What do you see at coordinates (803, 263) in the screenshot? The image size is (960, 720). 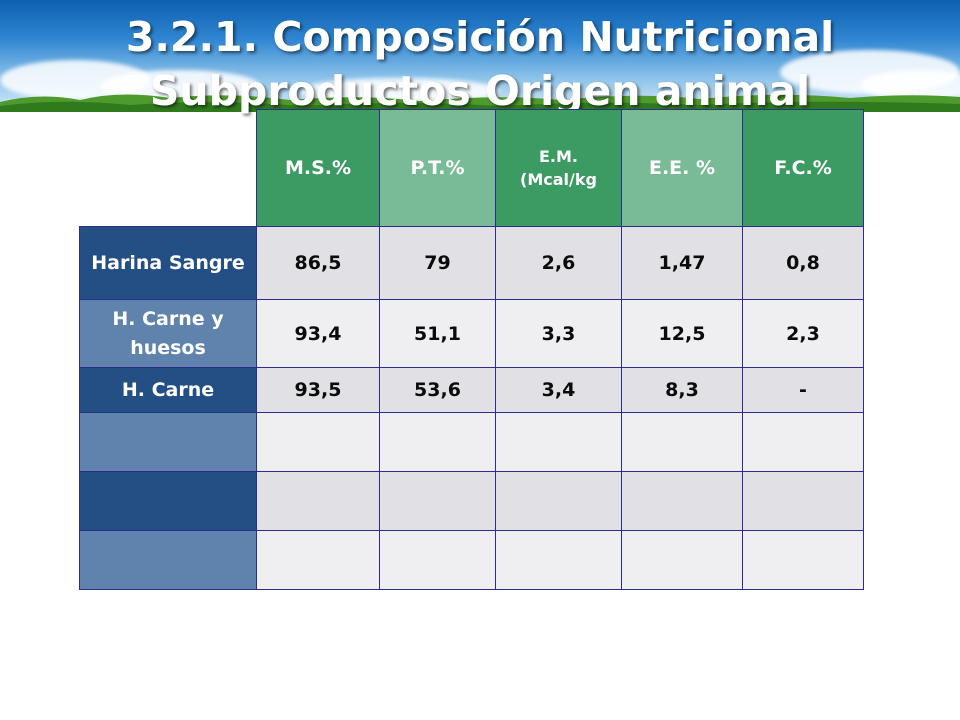 I see `table-cell: 0,8` at bounding box center [803, 263].